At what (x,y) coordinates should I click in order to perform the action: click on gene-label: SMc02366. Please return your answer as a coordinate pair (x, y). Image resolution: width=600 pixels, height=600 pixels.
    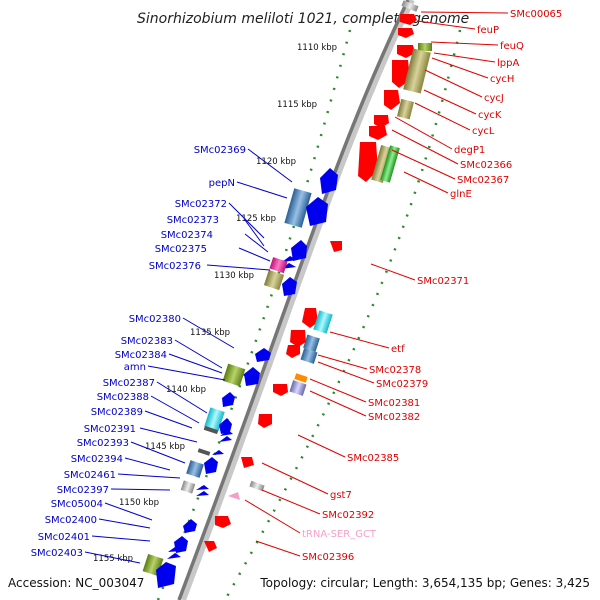
    Looking at the image, I should click on (486, 165).